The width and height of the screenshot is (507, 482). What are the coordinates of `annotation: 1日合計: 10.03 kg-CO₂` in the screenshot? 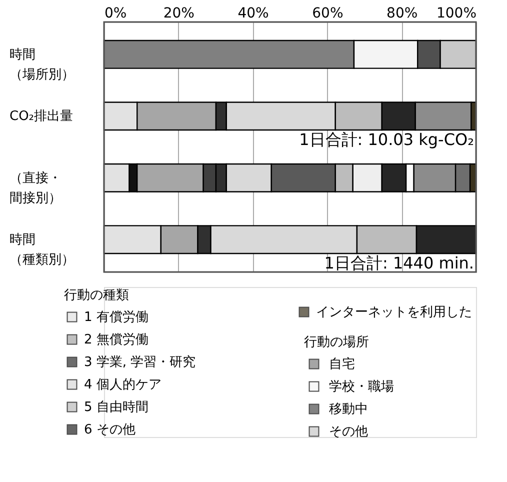 It's located at (386, 140).